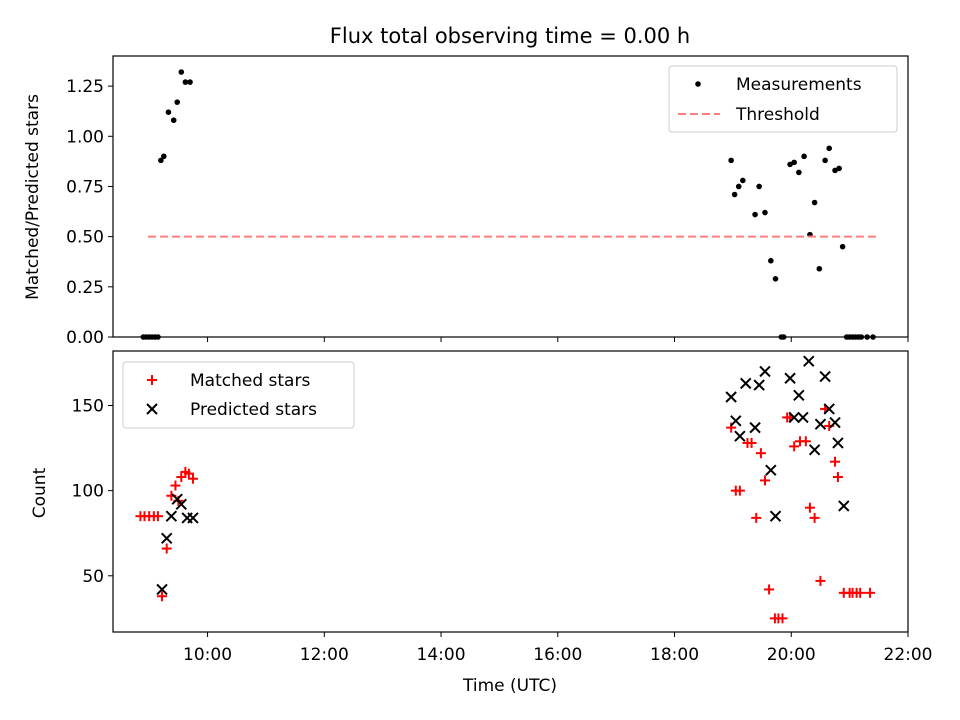 The width and height of the screenshot is (960, 720). Describe the element at coordinates (441, 655) in the screenshot. I see `bottom-x-tick-label: 14:00` at that location.